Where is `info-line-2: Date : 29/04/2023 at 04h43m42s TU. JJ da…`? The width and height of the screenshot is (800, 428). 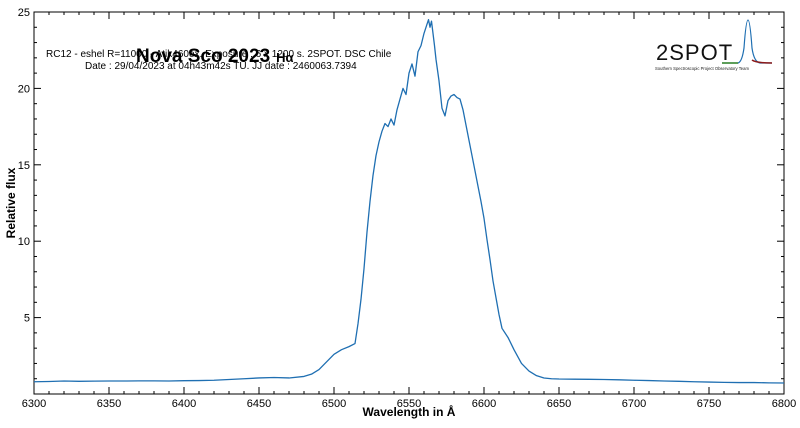
info-line-2: Date : 29/04/2023 at 04h43m42s TU. JJ da… is located at coordinates (221, 66).